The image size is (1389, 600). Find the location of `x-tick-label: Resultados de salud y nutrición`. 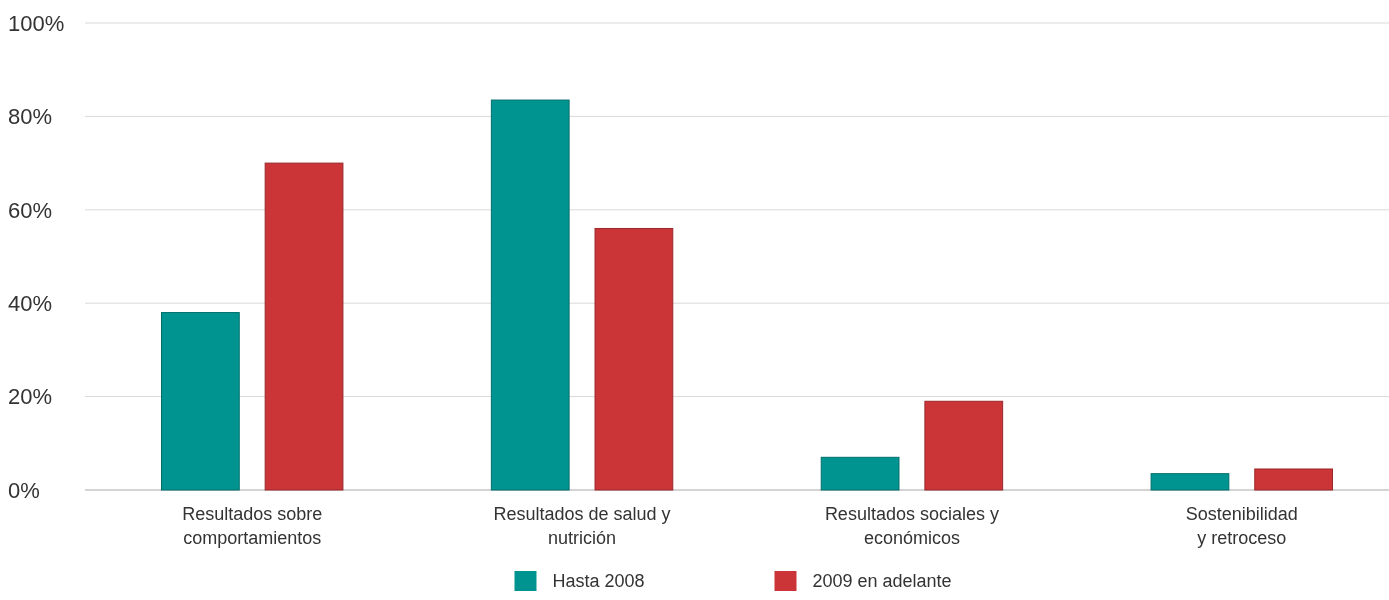

x-tick-label: Resultados de salud y nutrición is located at coordinates (582, 526).